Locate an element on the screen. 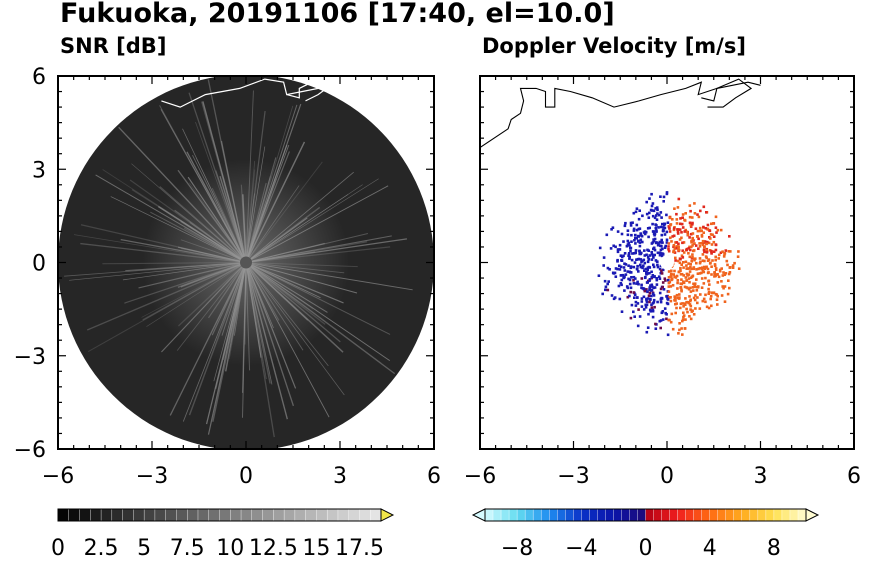  x-tick-label: −6 is located at coordinates (480, 476).